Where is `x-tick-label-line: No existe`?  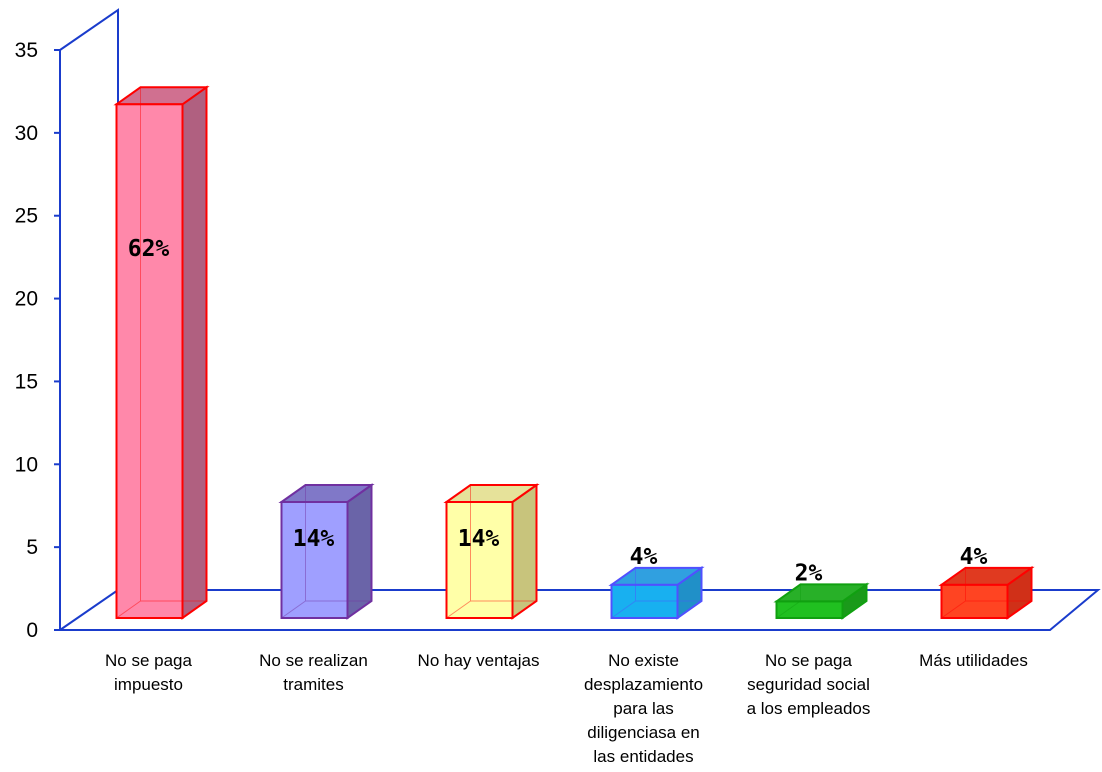
x-tick-label-line: No existe is located at coordinates (643, 660).